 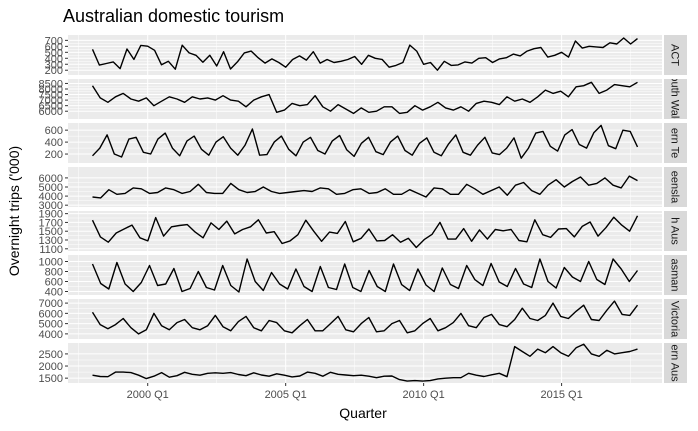 I want to click on y-tick-label: 800, so click(x=54, y=273).